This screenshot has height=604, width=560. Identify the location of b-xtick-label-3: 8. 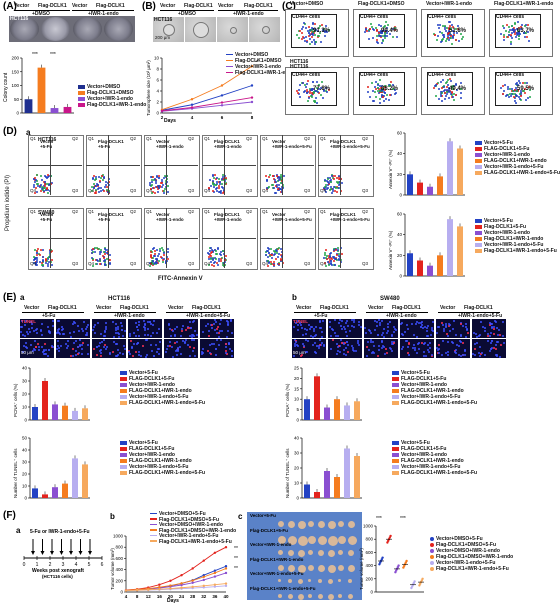
(252, 117).